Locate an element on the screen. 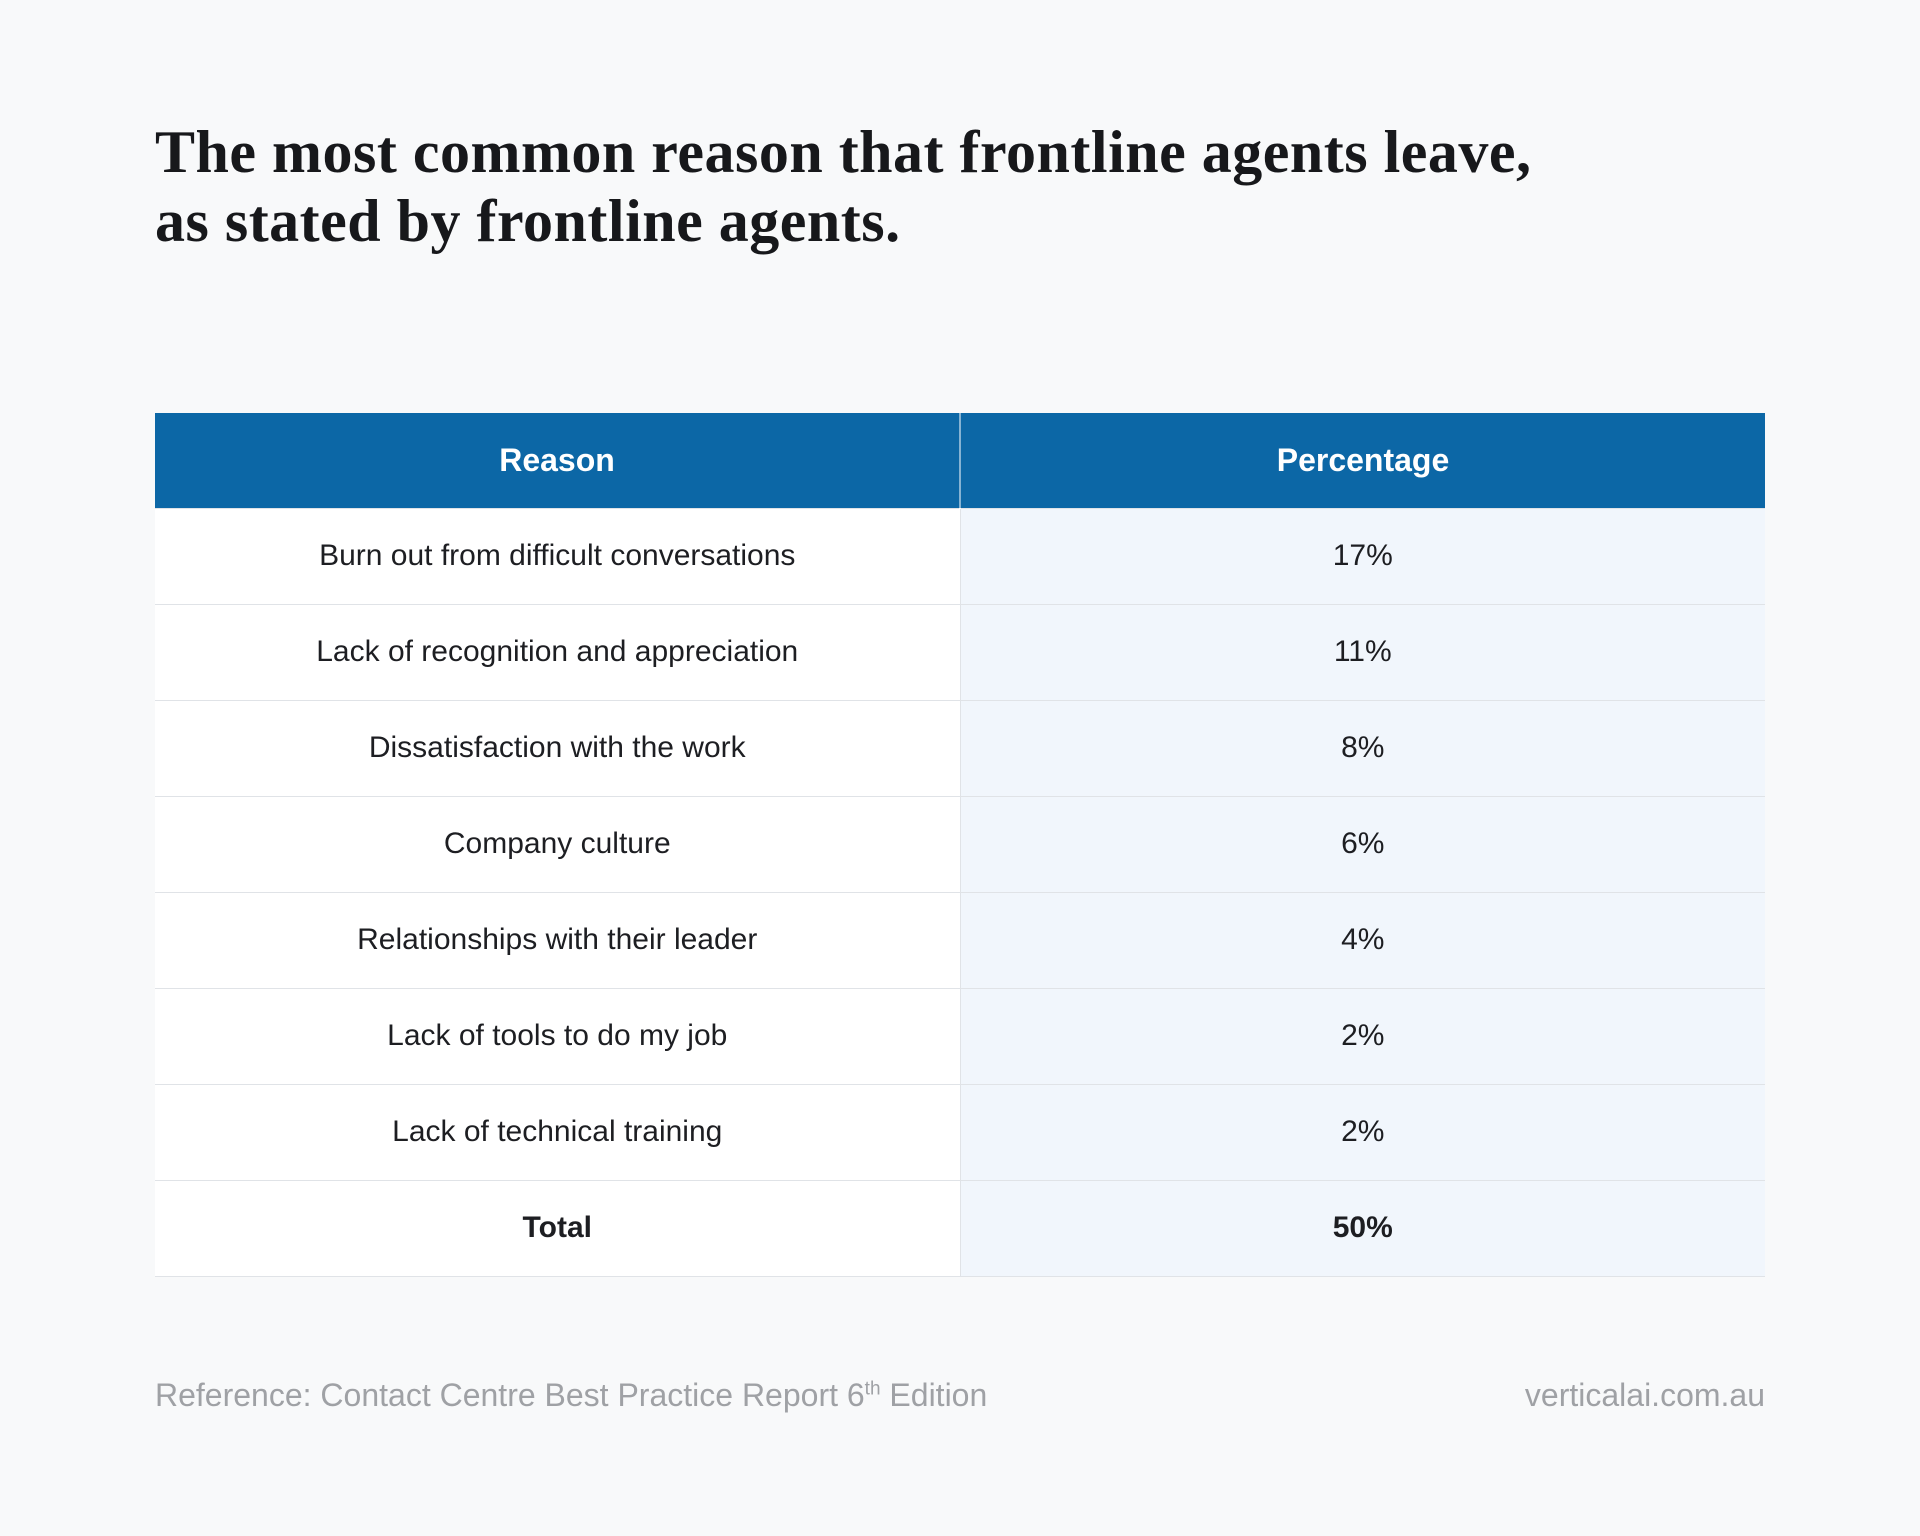 The width and height of the screenshot is (1920, 1536). percentage-cell: 6% is located at coordinates (1362, 843).